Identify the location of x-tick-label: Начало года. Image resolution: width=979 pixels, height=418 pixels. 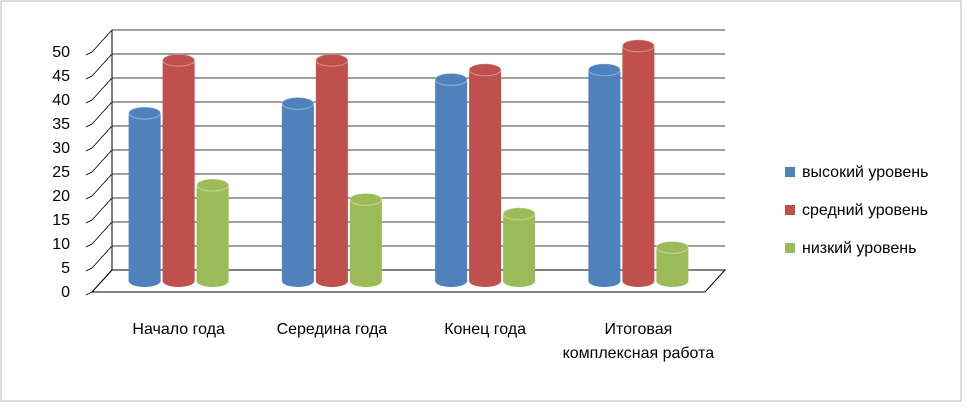
(178, 329).